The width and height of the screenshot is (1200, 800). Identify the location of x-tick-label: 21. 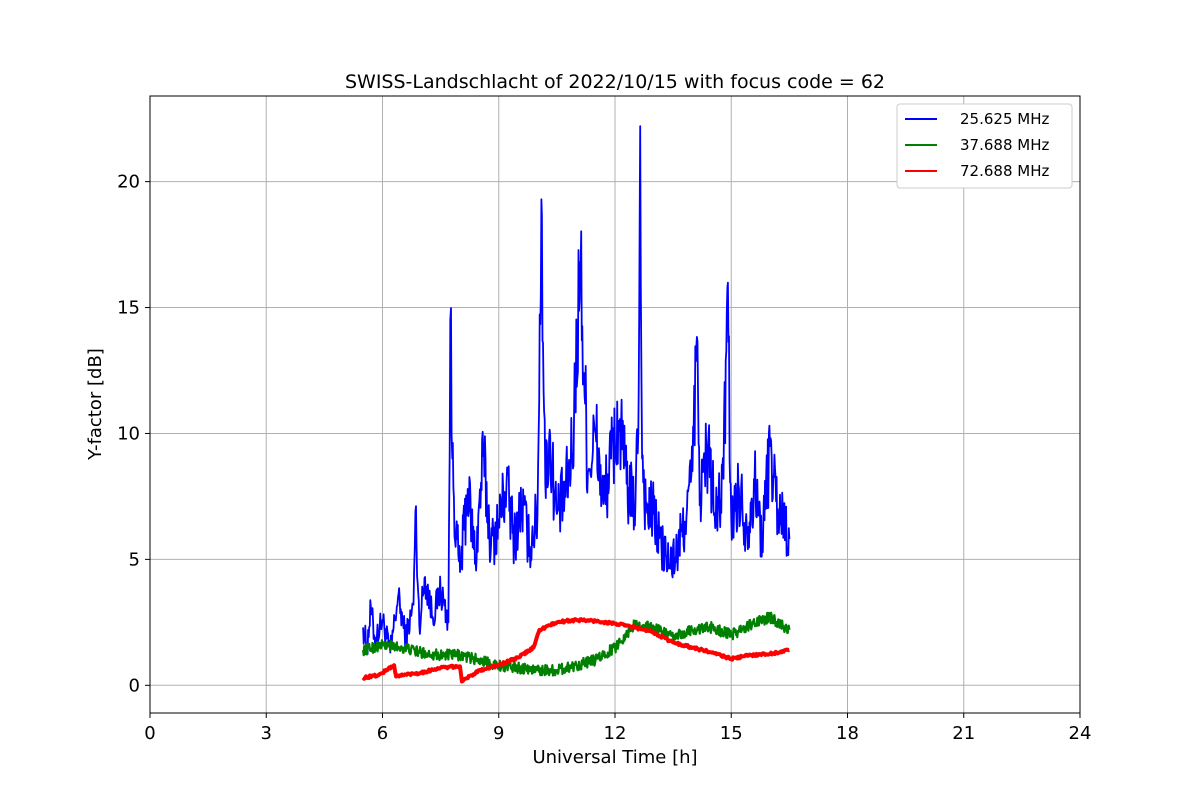
(963, 733).